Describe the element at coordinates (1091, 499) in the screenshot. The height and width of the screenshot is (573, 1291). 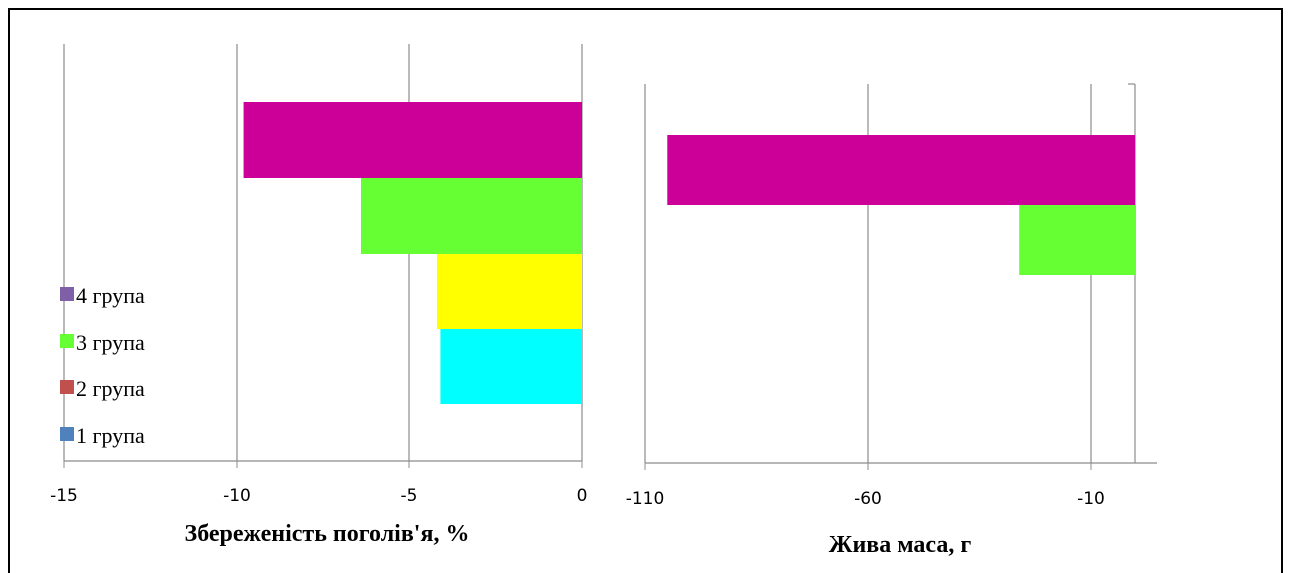
I see `right-tick-label: -10` at that location.